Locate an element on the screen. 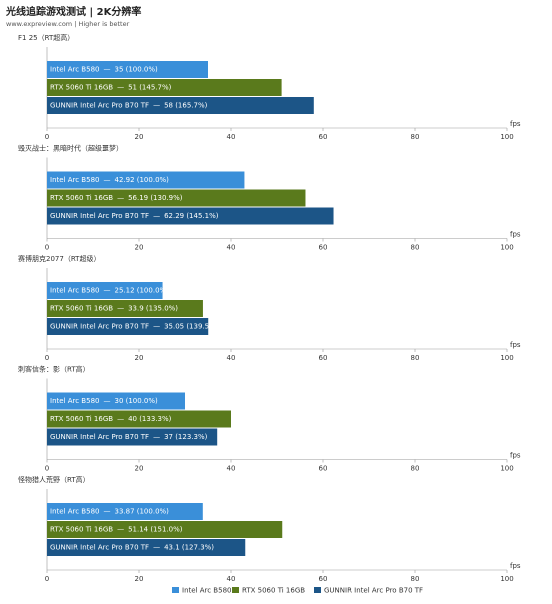 This screenshot has width=552, height=604. bar-label-value: 33.9 (135.0%) is located at coordinates (153, 309).